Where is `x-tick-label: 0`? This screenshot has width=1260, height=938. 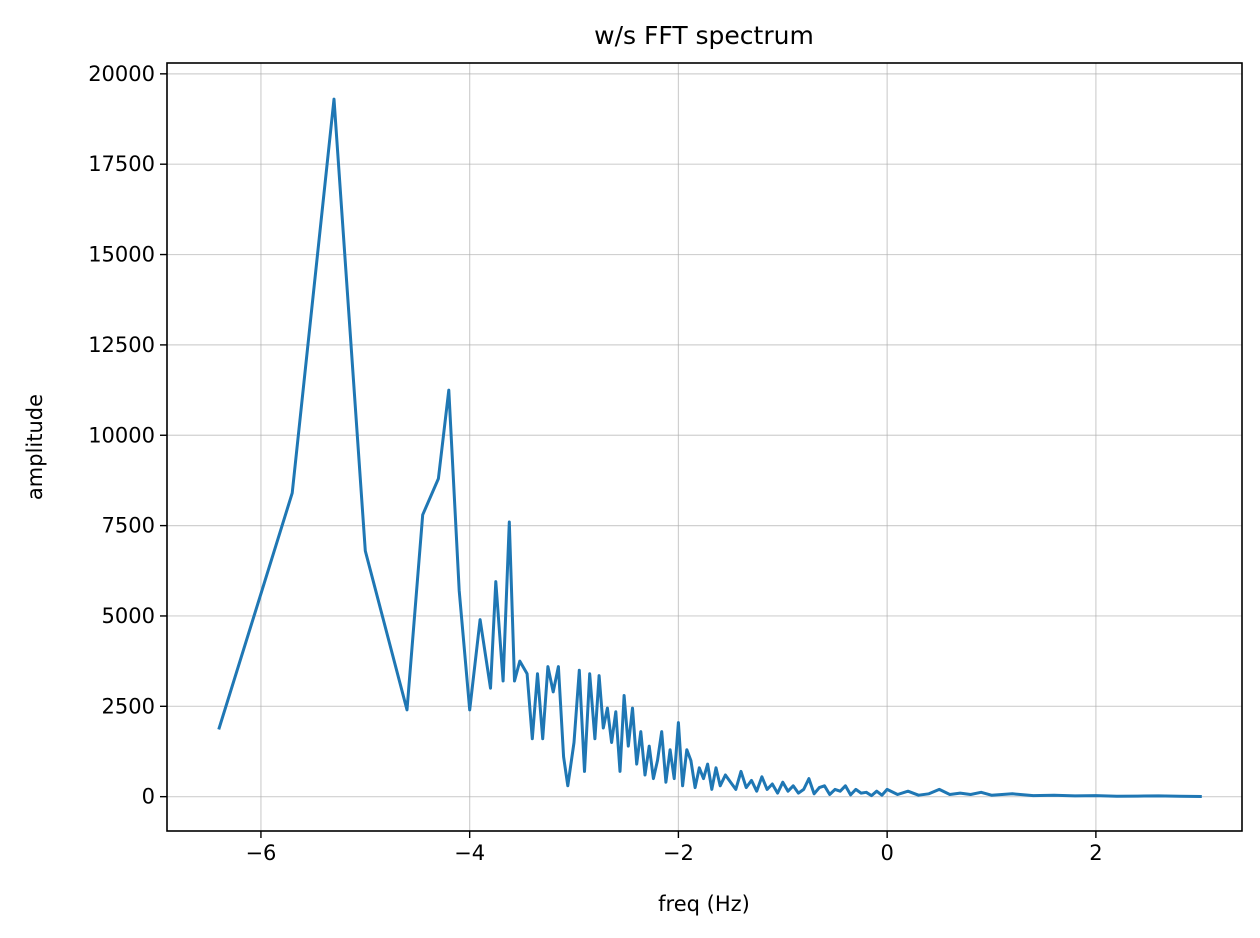 x-tick-label: 0 is located at coordinates (886, 853).